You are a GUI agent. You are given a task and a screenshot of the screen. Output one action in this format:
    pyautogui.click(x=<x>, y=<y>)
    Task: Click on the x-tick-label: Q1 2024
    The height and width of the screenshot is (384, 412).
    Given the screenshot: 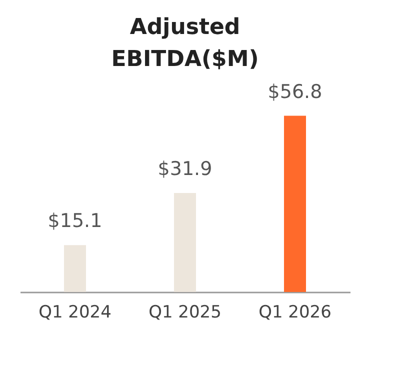 What is the action you would take?
    pyautogui.click(x=75, y=312)
    